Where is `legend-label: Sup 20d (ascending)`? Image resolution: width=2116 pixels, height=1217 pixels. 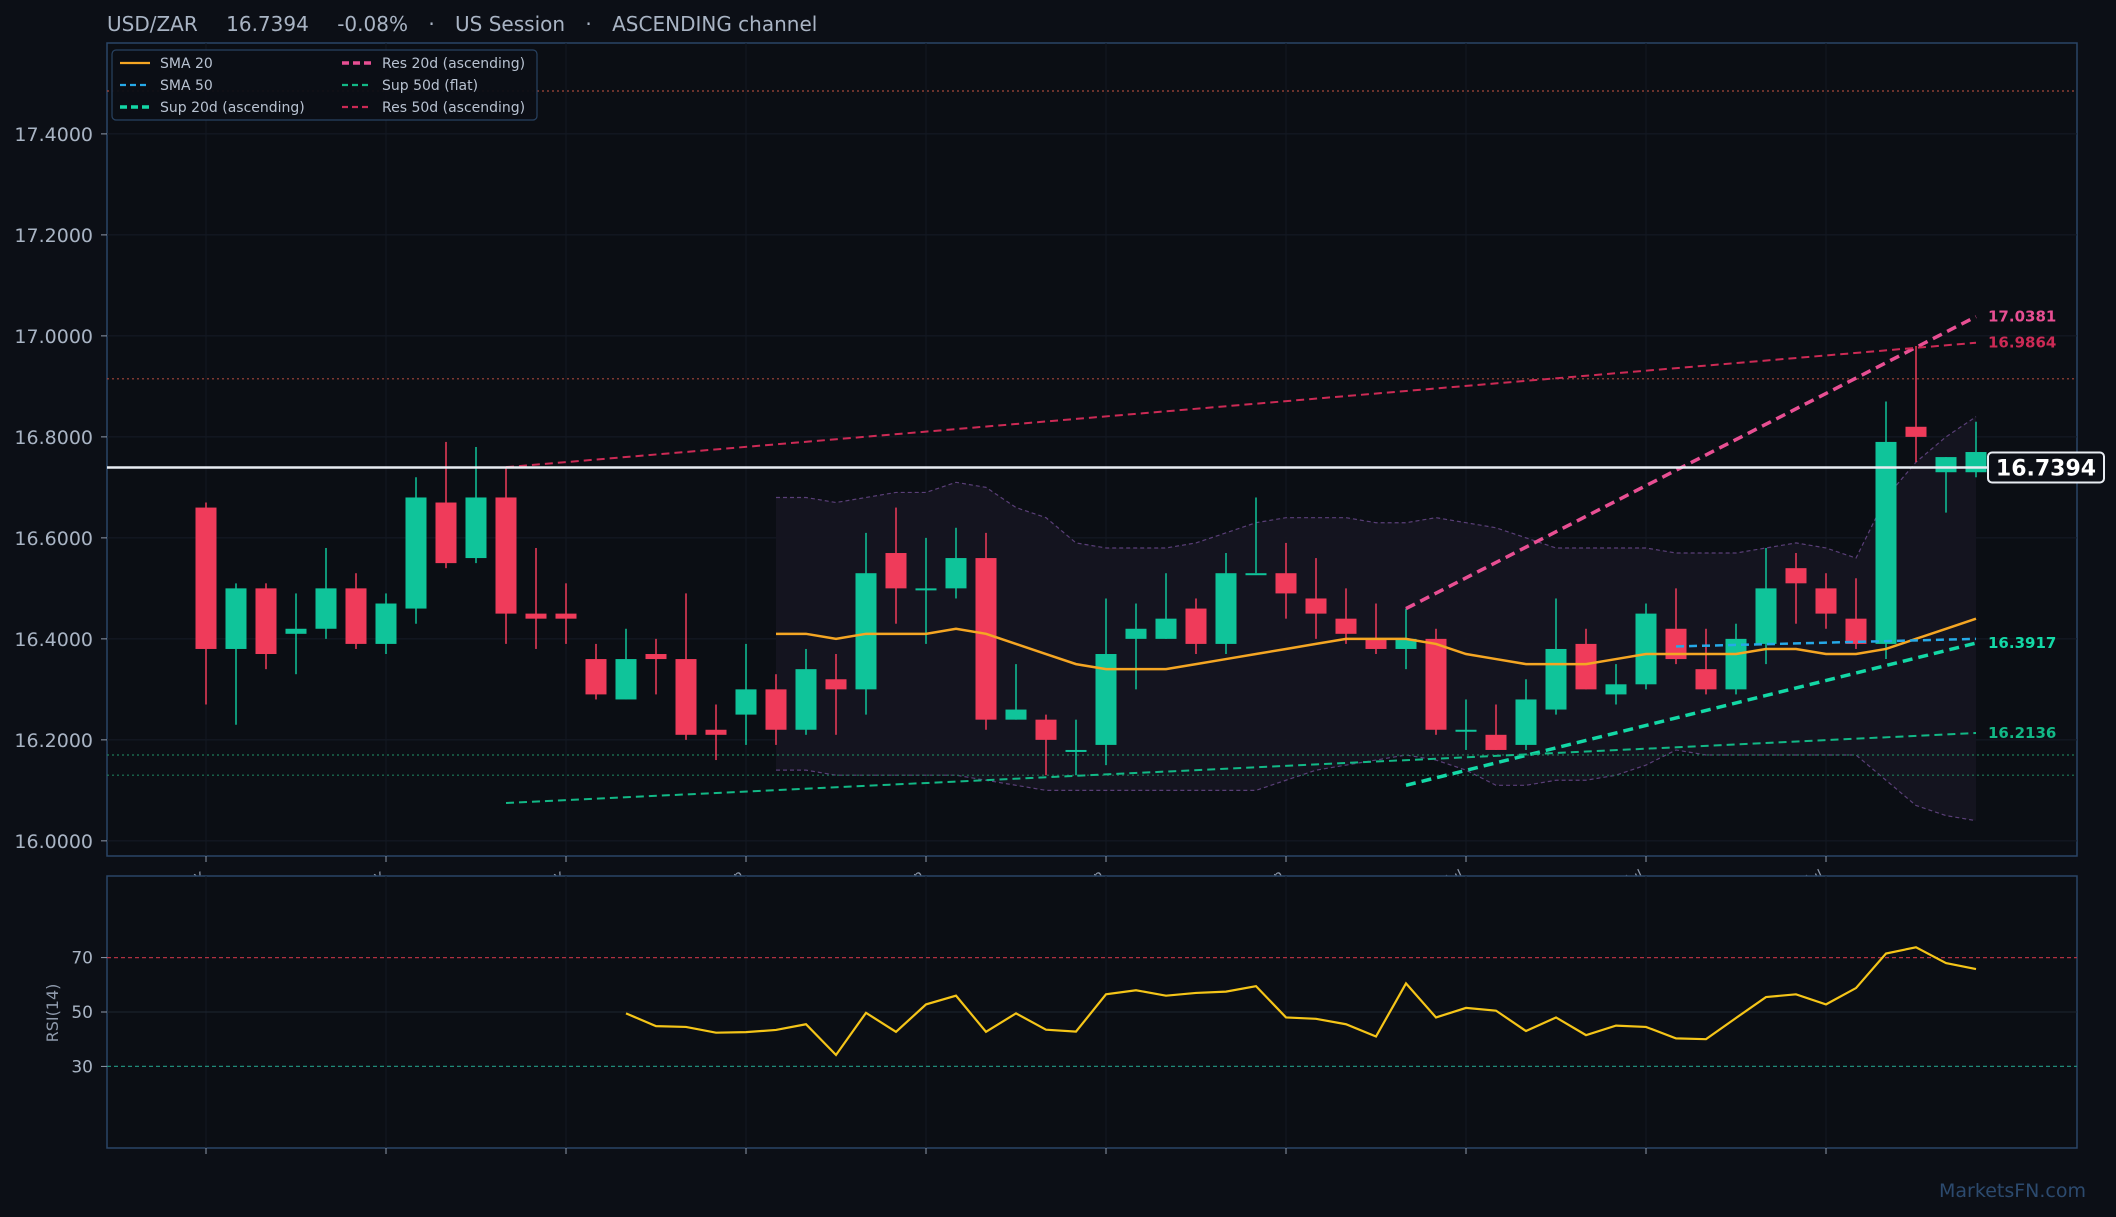 legend-label: Sup 20d (ascending) is located at coordinates (232, 108).